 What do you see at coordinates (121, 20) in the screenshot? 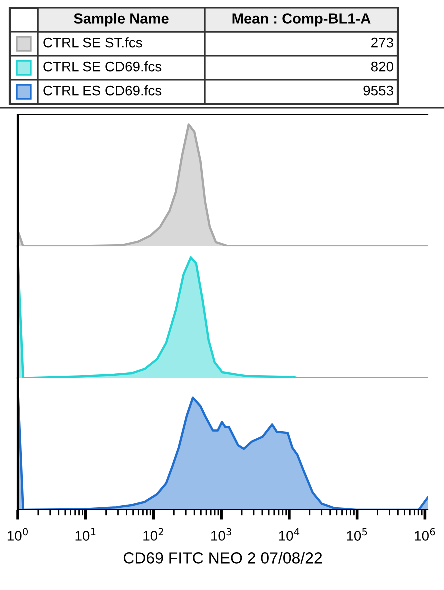
I see `legend-title: Sample Name` at bounding box center [121, 20].